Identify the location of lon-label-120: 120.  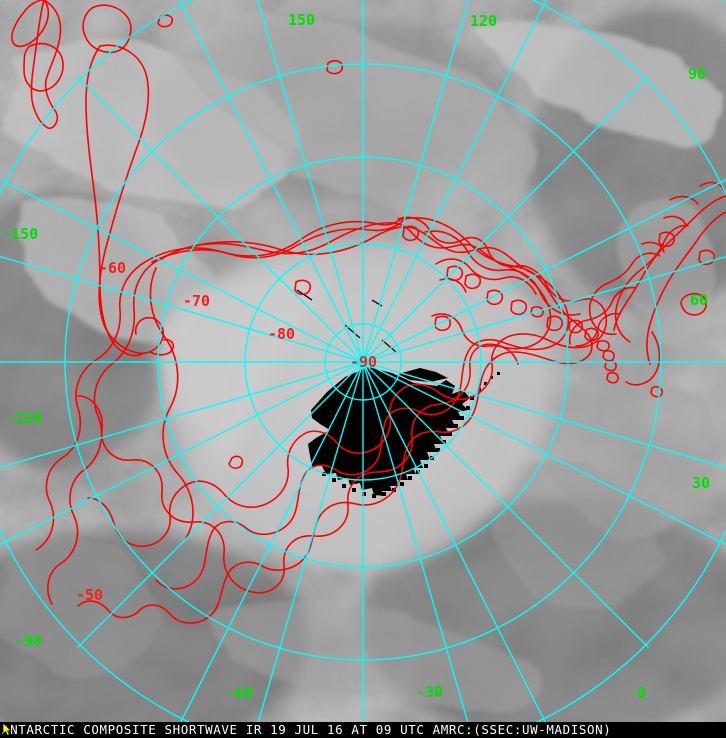
(484, 21).